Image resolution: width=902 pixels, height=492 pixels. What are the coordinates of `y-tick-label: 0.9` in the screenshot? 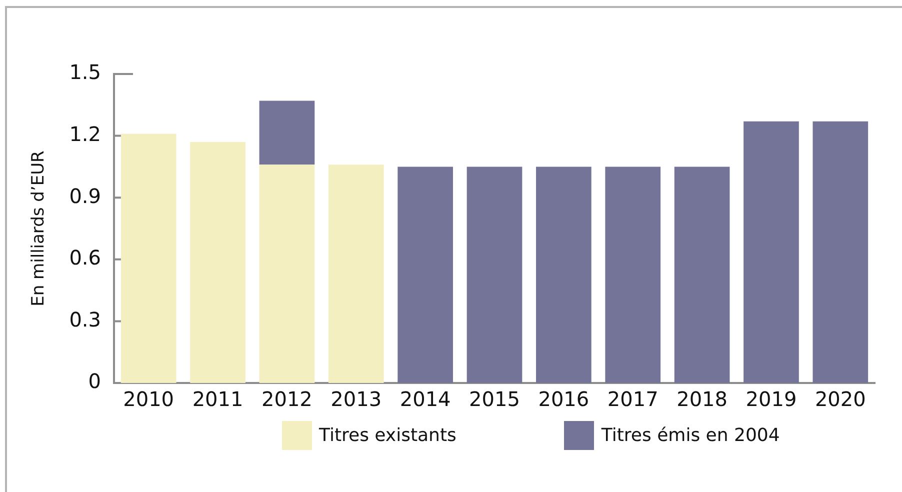 It's located at (85, 196).